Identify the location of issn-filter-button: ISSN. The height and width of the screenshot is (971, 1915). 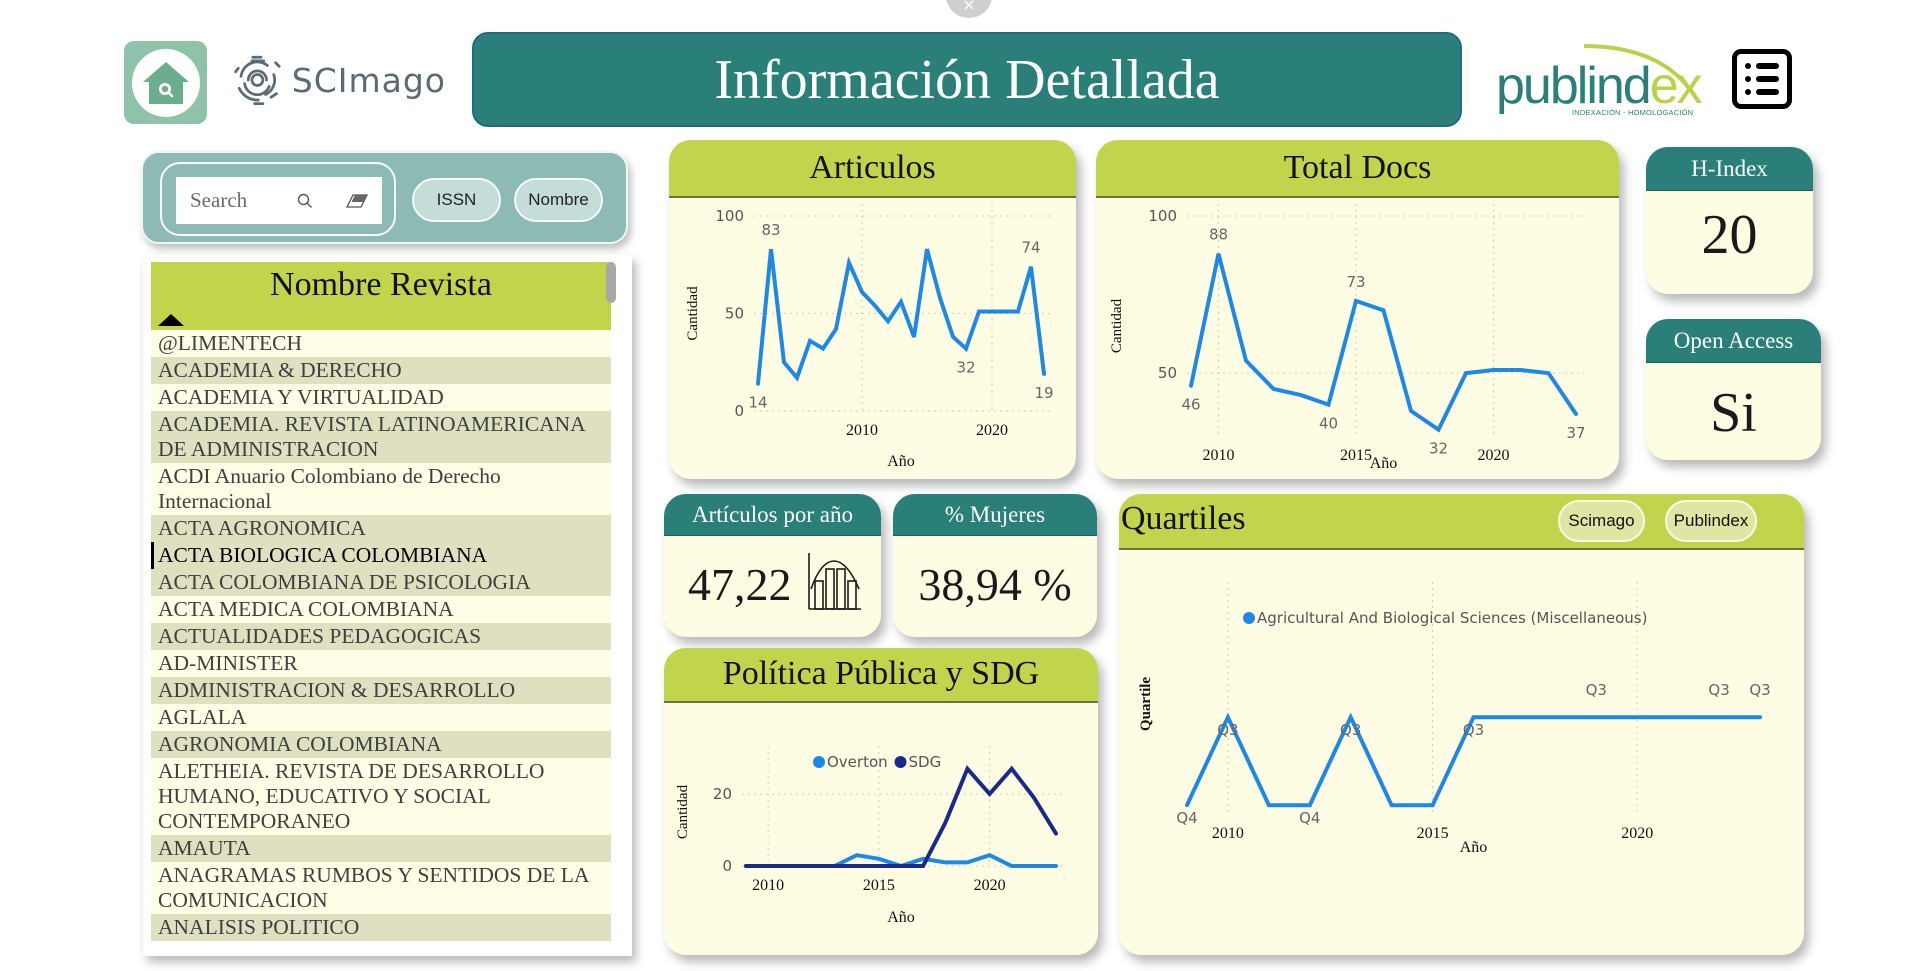
(456, 200).